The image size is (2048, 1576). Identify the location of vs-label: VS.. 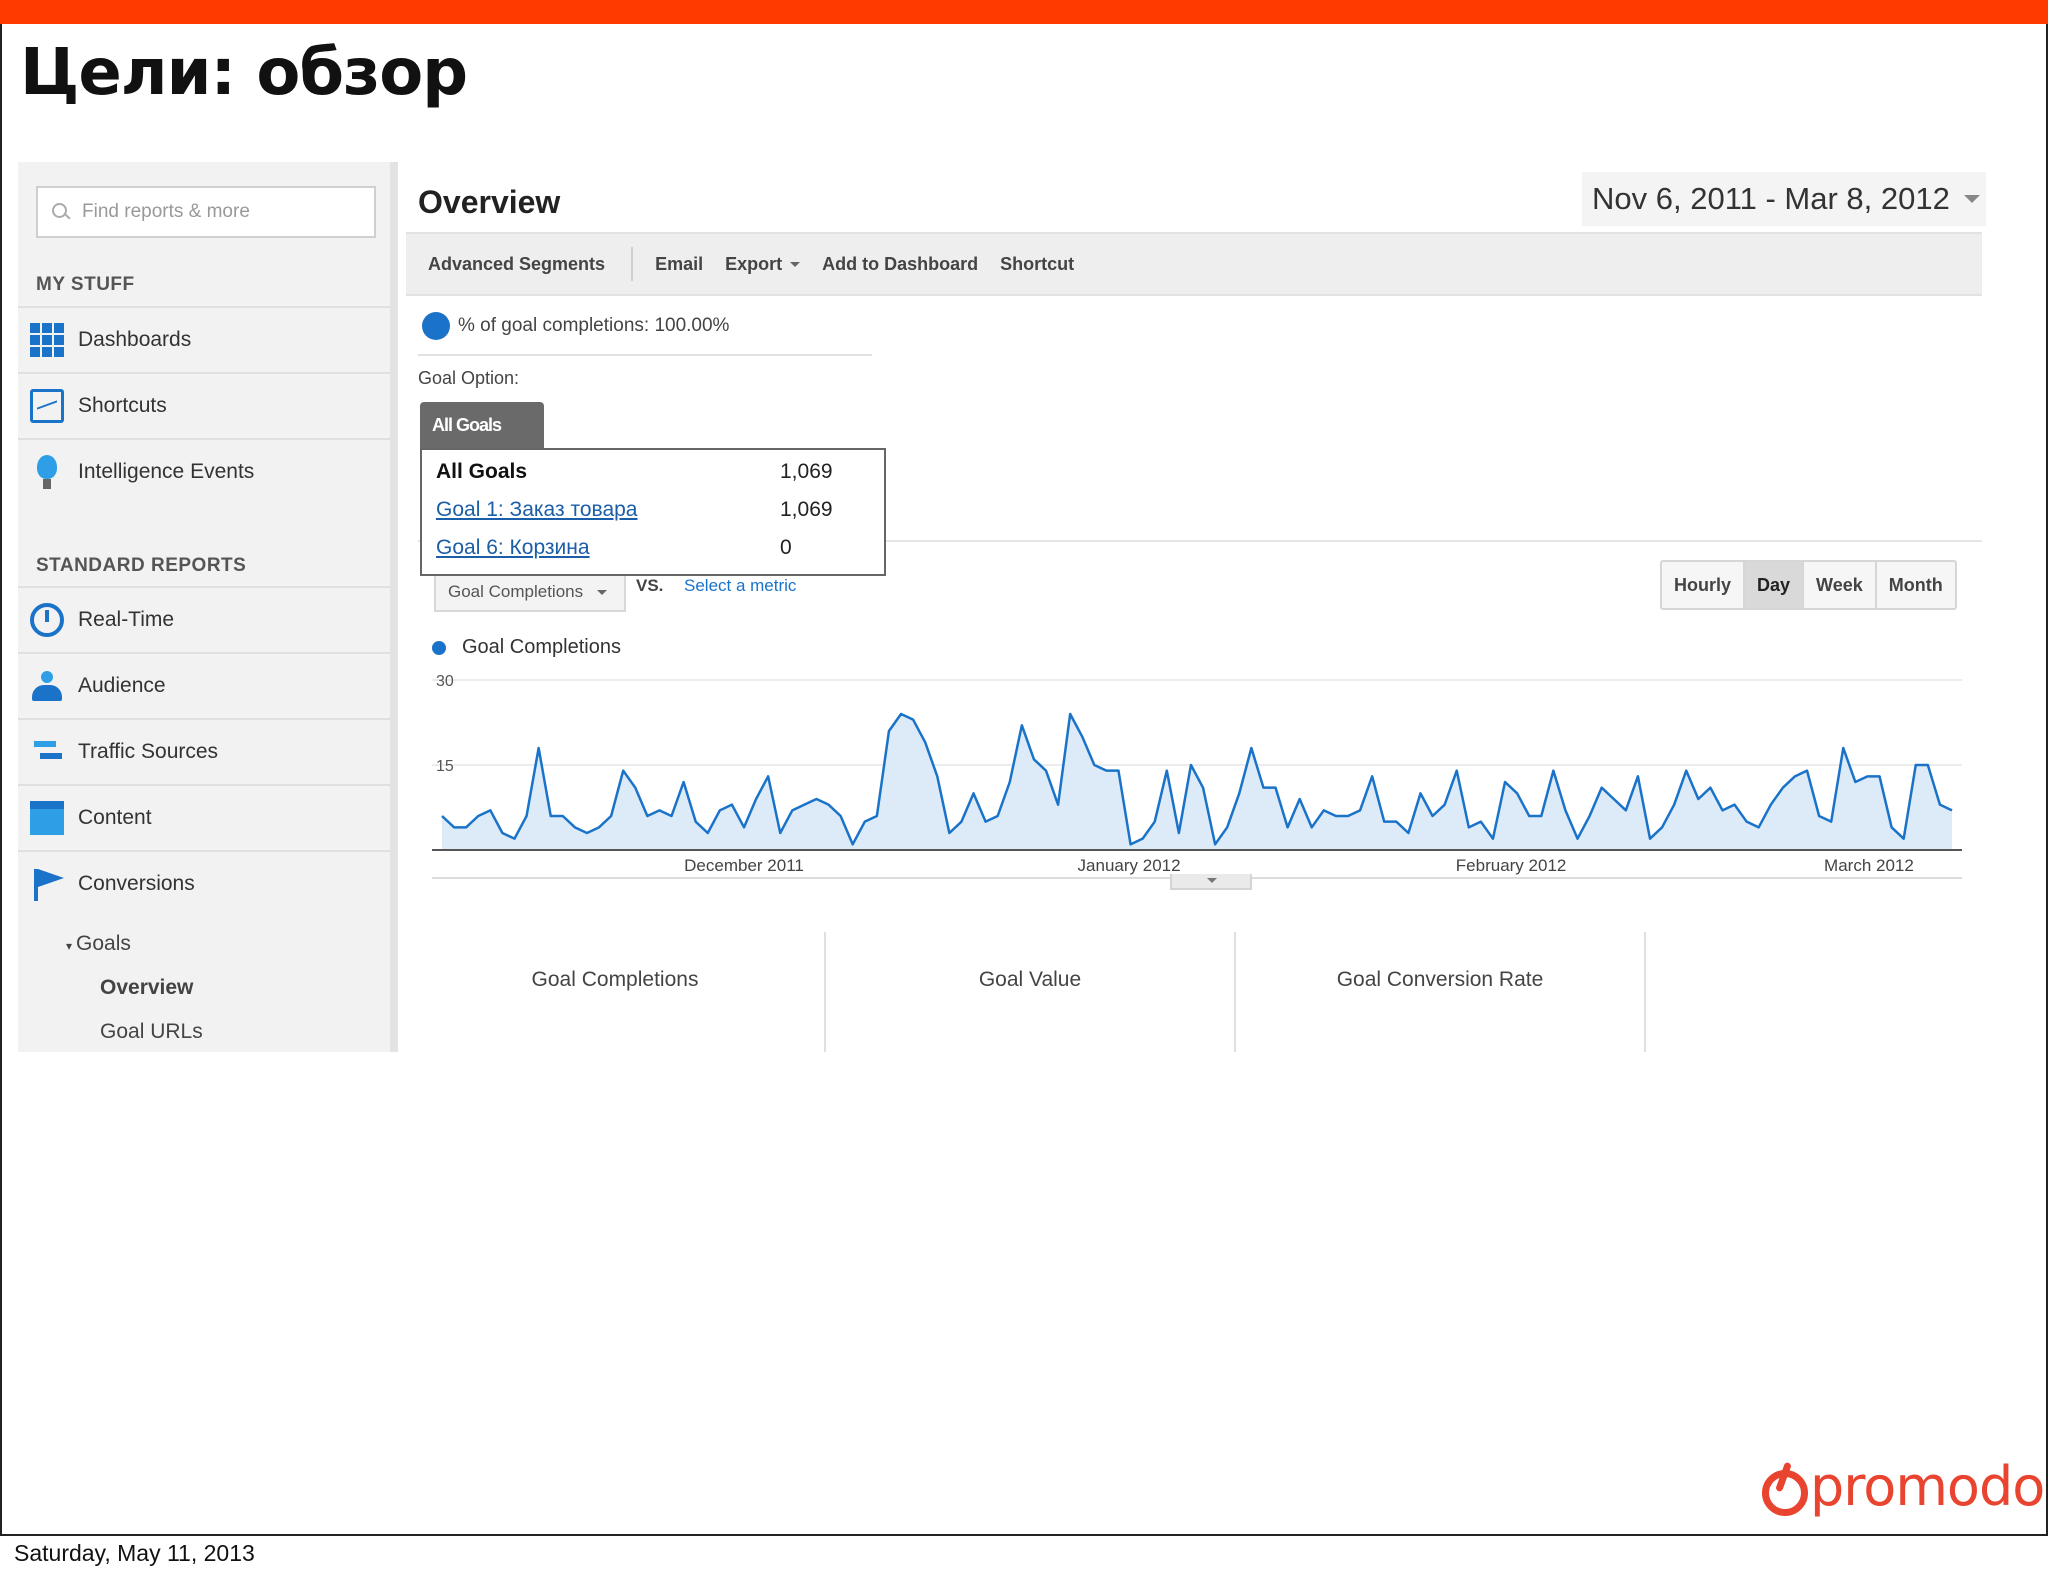
(650, 585).